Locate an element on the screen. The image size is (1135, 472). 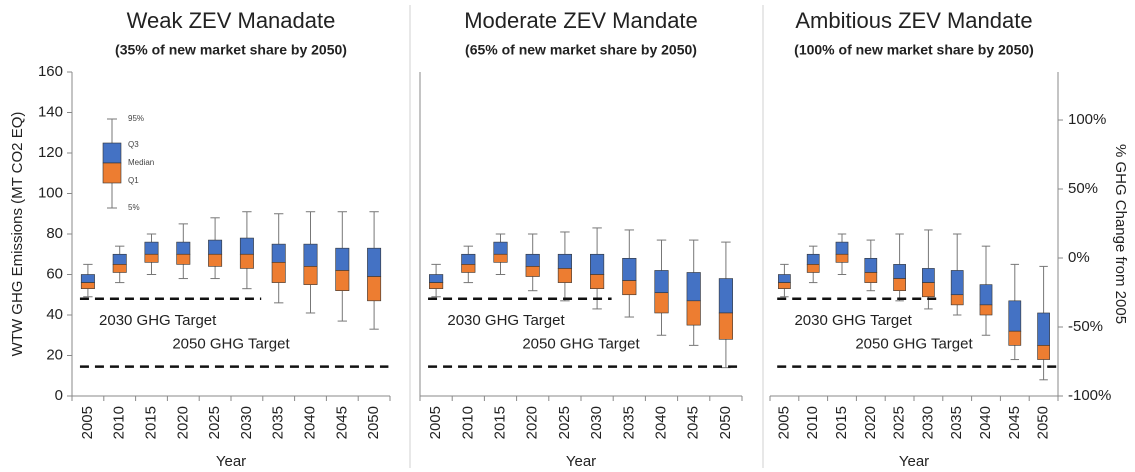
legend-label: Q3 is located at coordinates (133, 144).